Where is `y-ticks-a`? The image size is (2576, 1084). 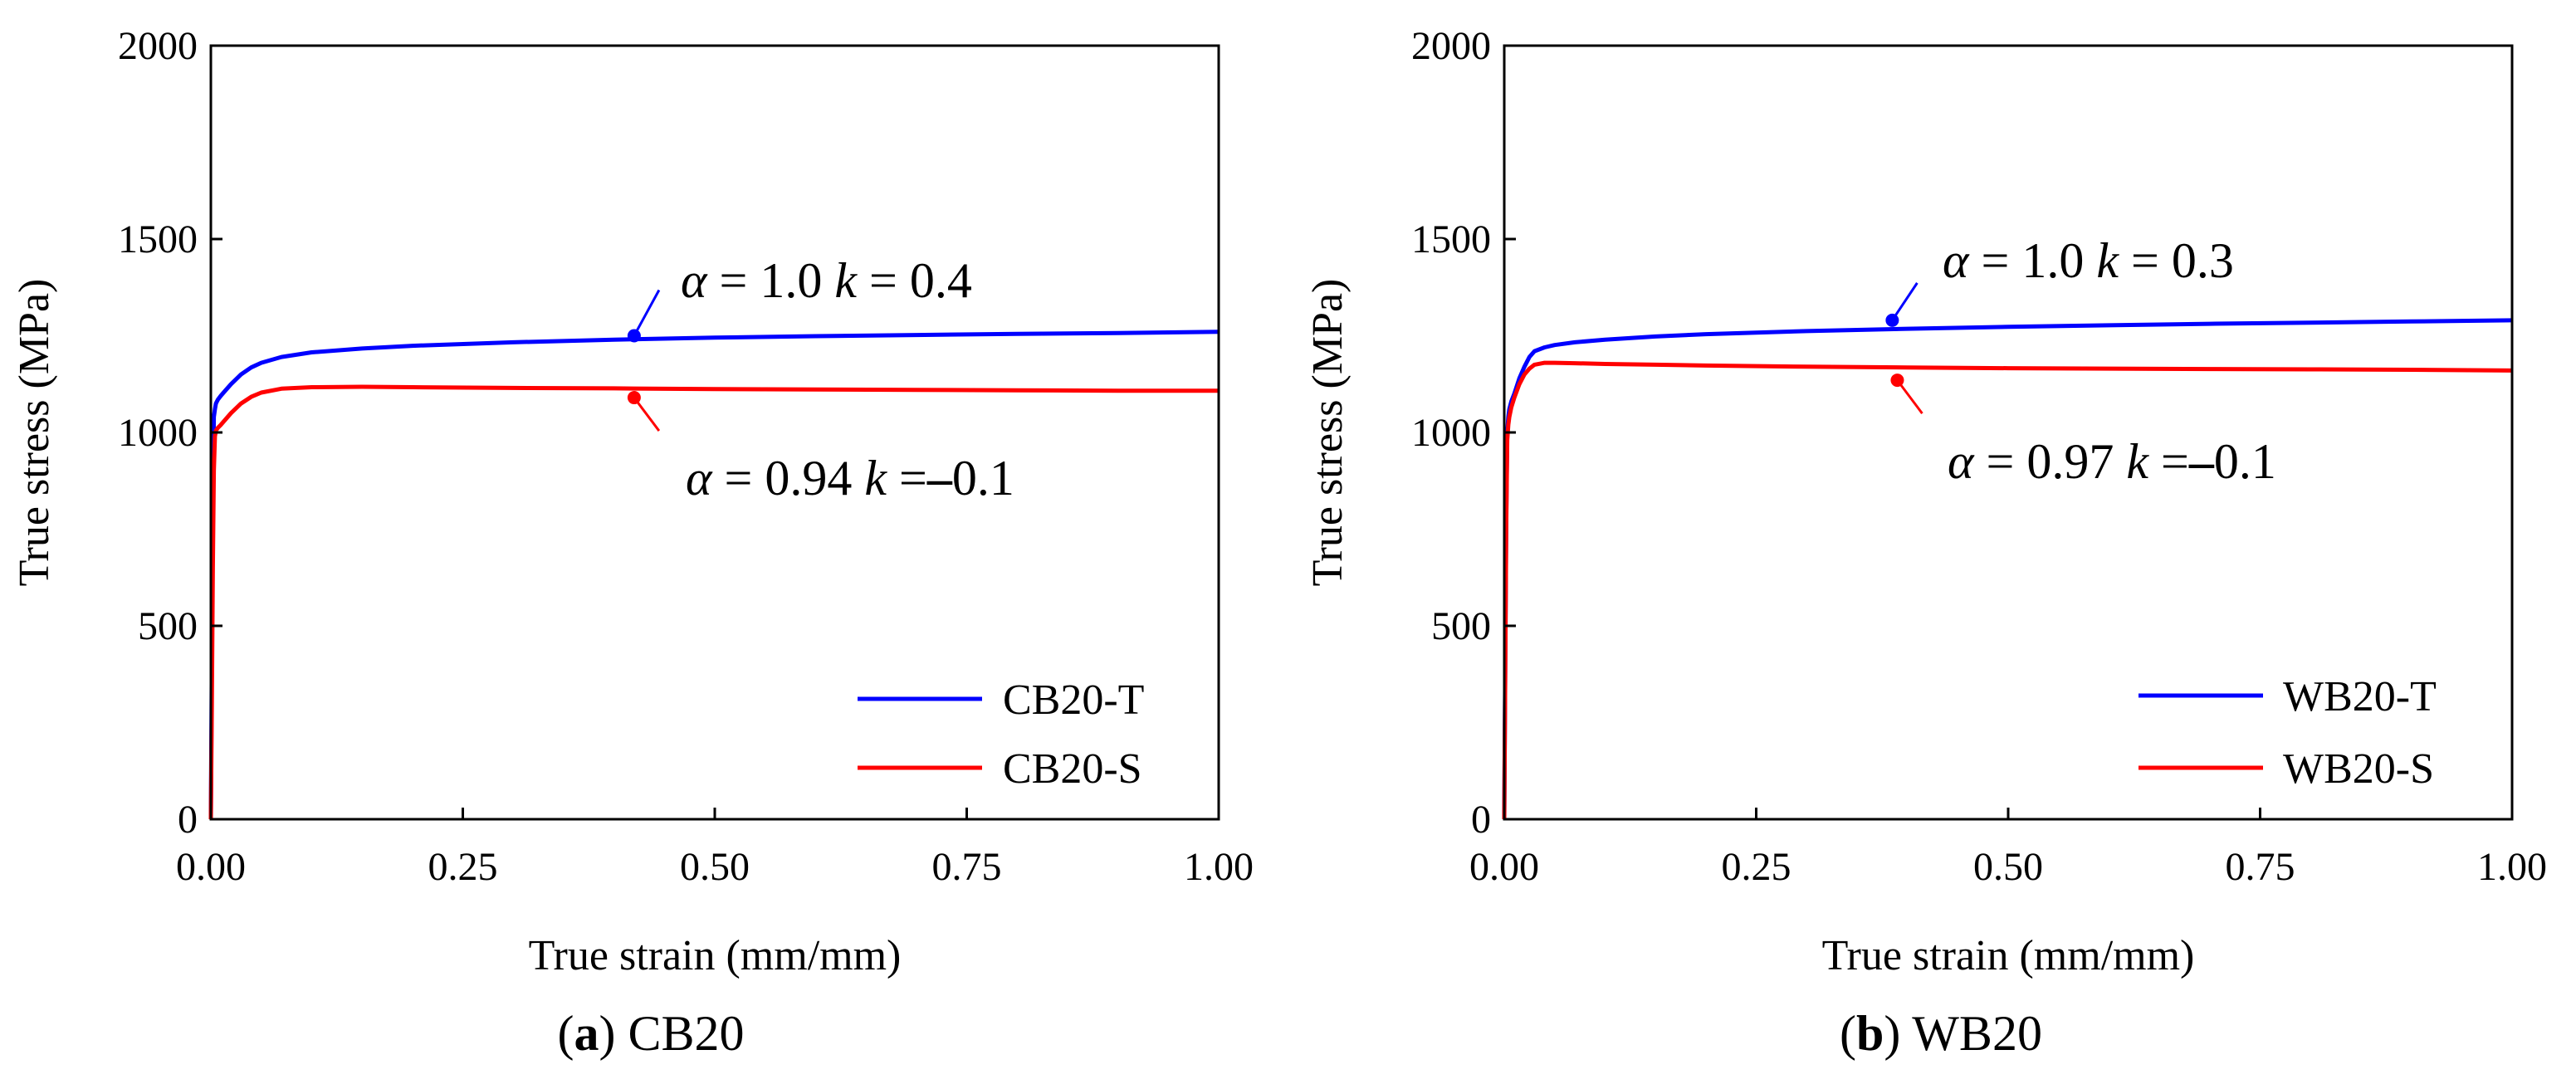 y-ticks-a is located at coordinates (216, 432).